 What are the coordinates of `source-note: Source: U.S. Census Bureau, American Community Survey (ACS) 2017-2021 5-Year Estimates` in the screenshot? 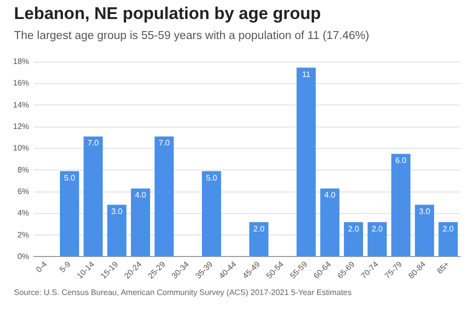 It's located at (183, 292).